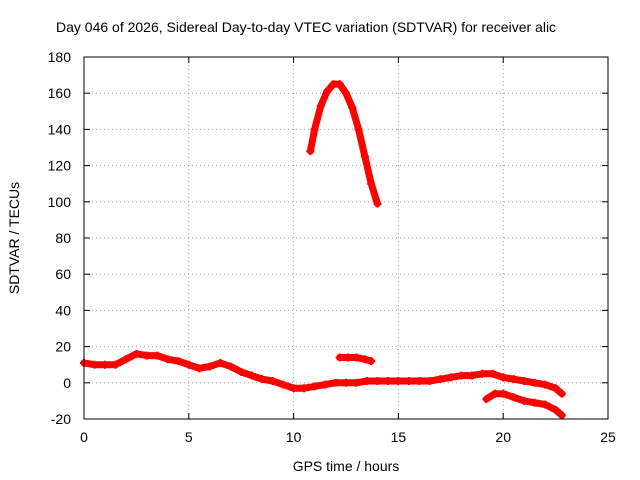 This screenshot has width=640, height=480. I want to click on x-tick-label: 25, so click(608, 437).